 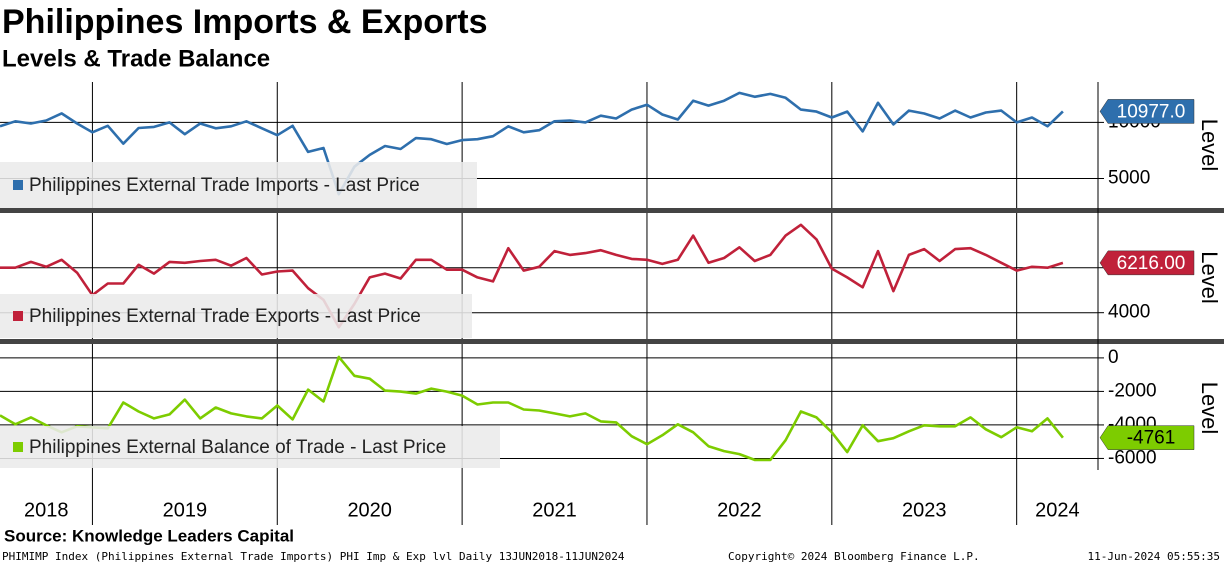 What do you see at coordinates (1151, 111) in the screenshot?
I see `last-price-label: 10977.0` at bounding box center [1151, 111].